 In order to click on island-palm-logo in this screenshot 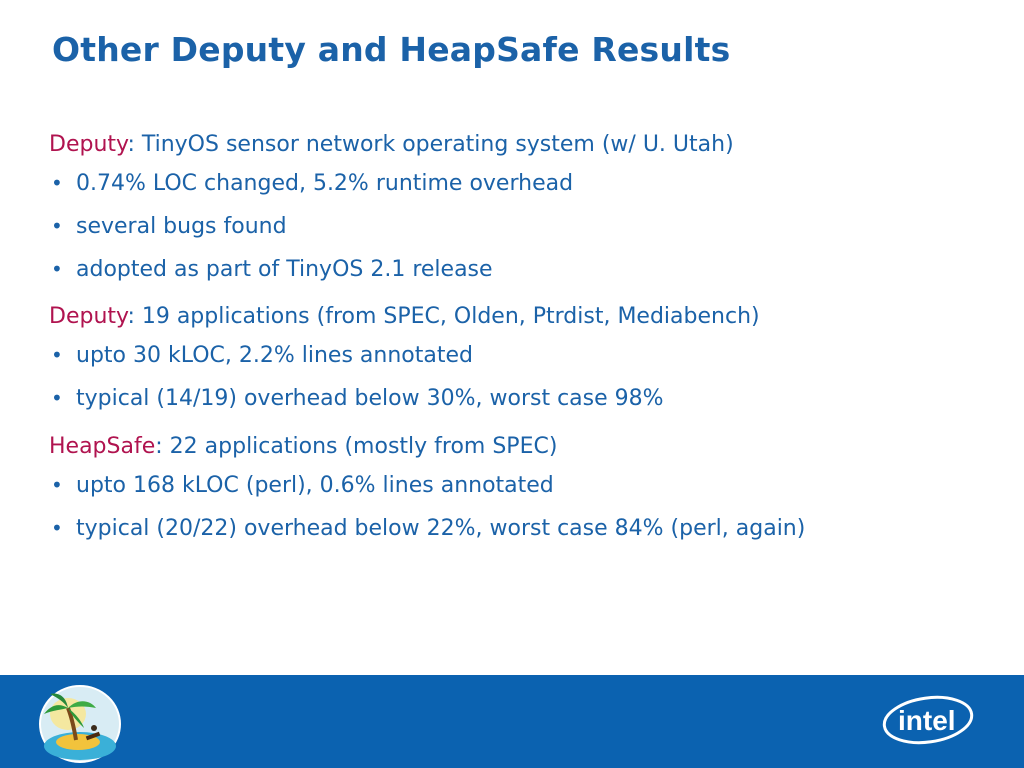, I will do `click(80, 724)`.